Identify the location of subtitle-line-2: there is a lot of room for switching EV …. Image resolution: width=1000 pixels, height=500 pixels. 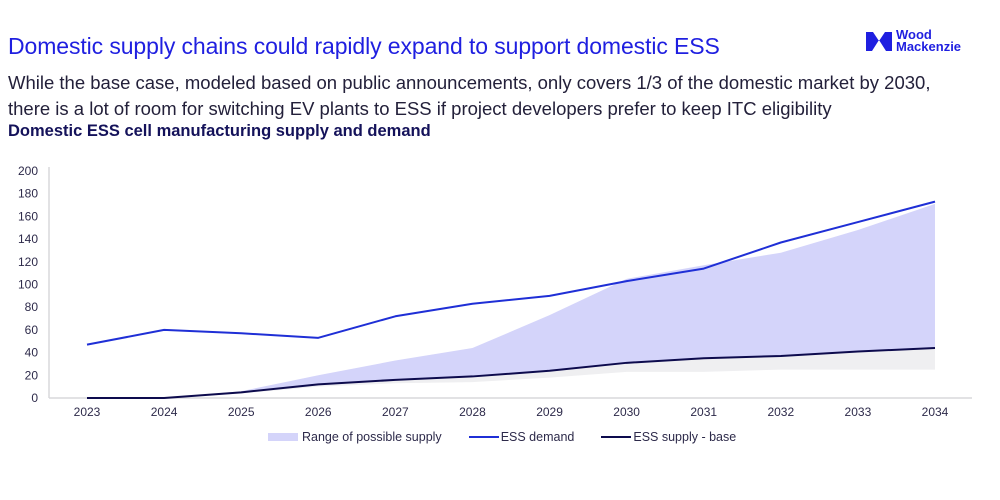
(420, 108).